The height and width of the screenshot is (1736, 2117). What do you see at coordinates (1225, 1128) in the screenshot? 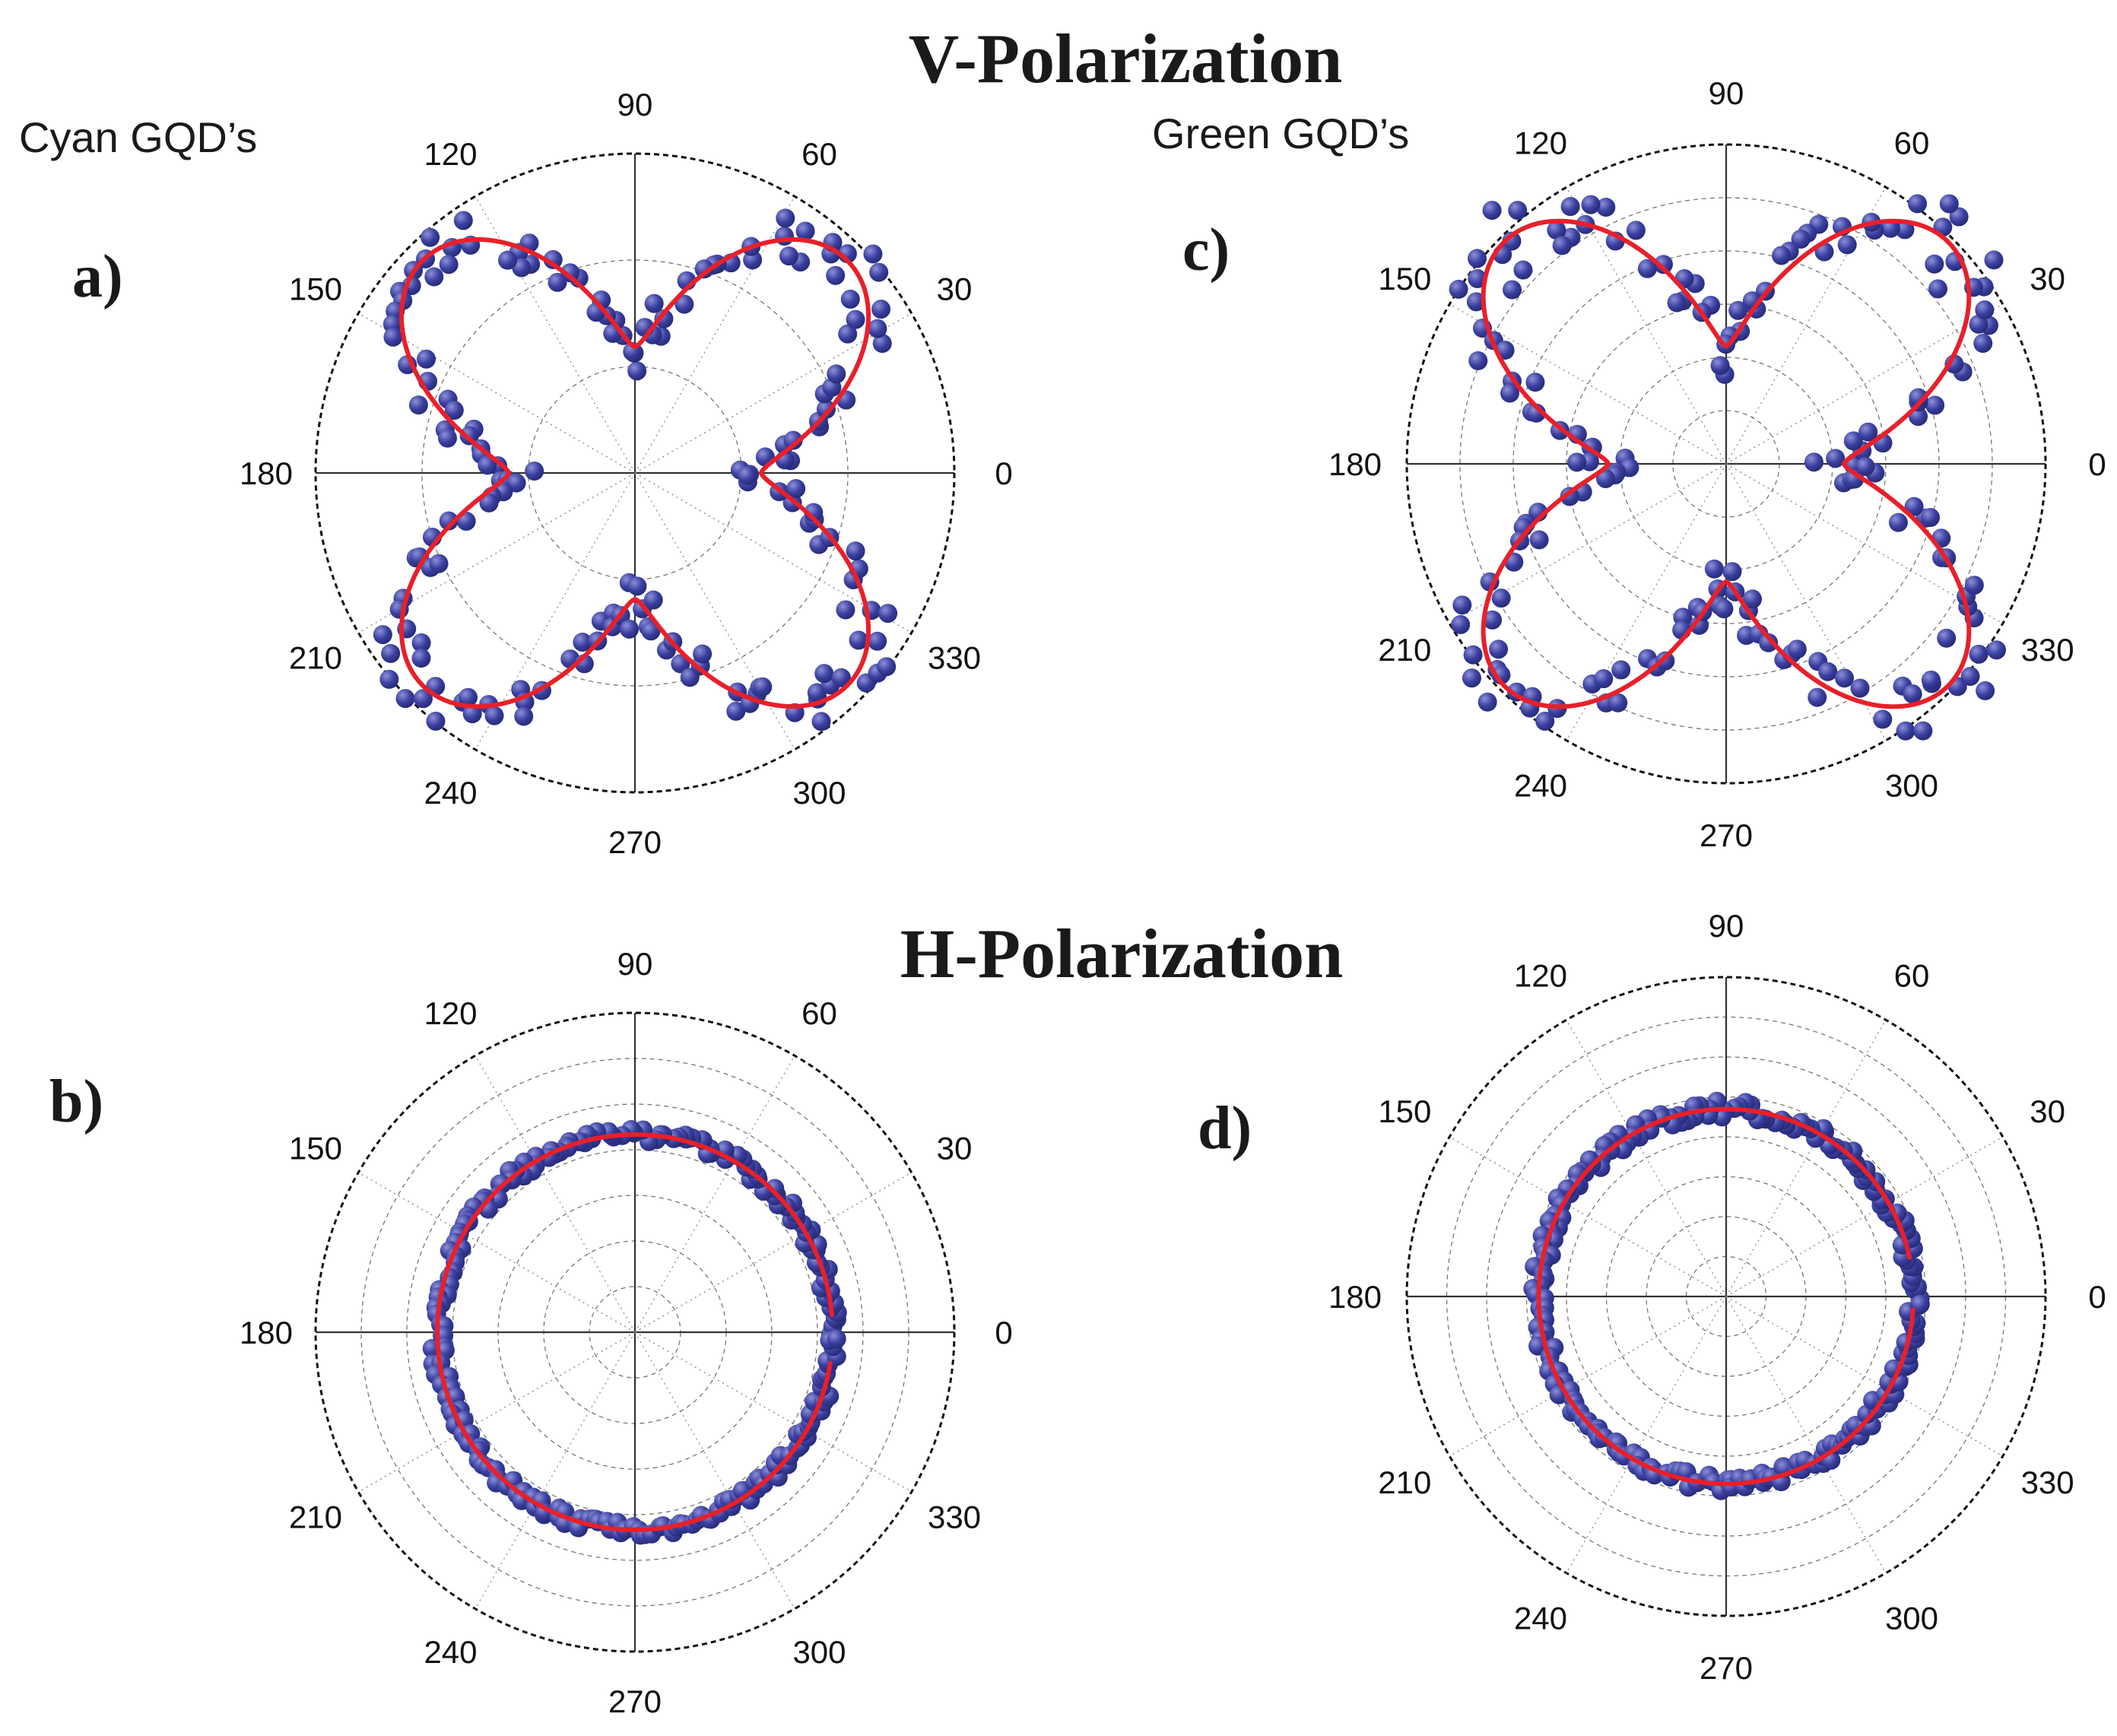
I see `panel-label-d: d)` at bounding box center [1225, 1128].